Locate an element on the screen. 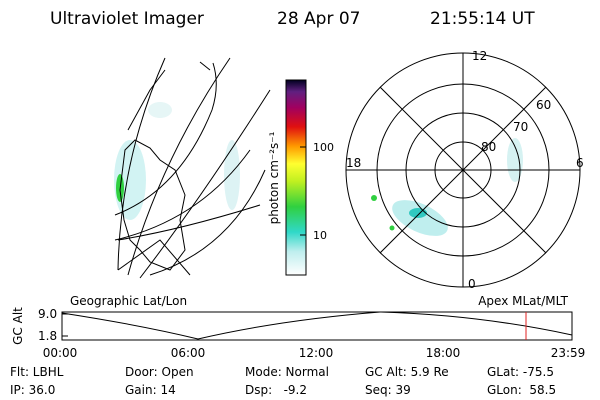 The image size is (600, 400). geo-map is located at coordinates (192, 168).